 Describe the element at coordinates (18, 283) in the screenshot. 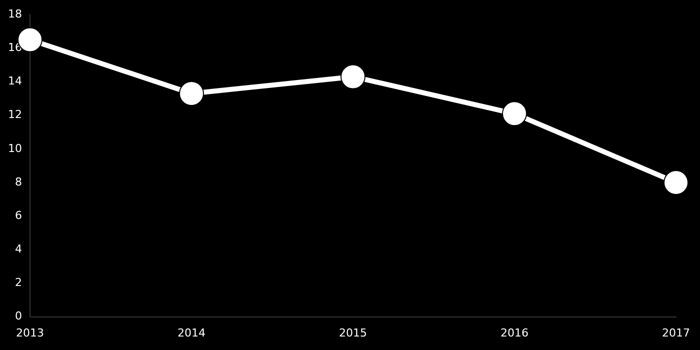

I see `y-tick-label: 2` at that location.